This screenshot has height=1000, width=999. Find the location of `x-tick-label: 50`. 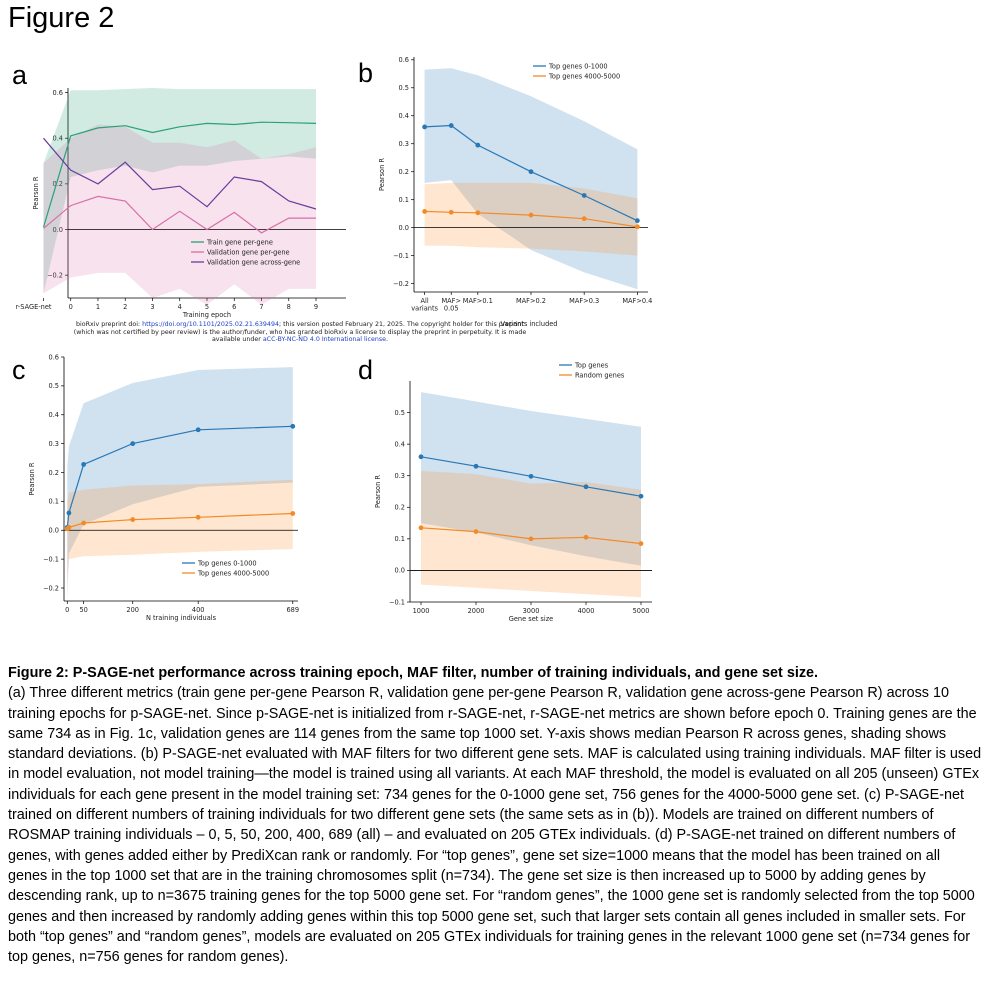

x-tick-label: 50 is located at coordinates (83, 610).